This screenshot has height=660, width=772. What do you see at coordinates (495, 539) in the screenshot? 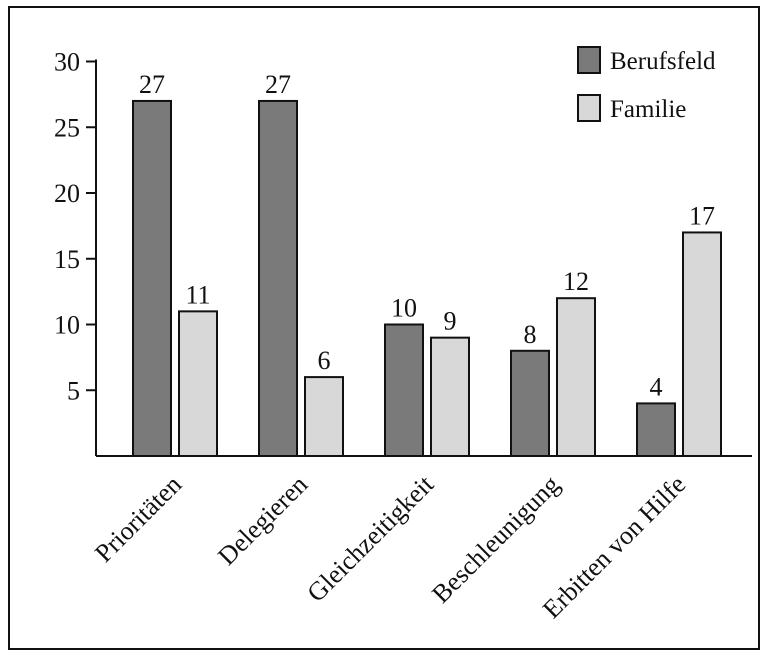
I see `category-label: Beschleunigung` at bounding box center [495, 539].